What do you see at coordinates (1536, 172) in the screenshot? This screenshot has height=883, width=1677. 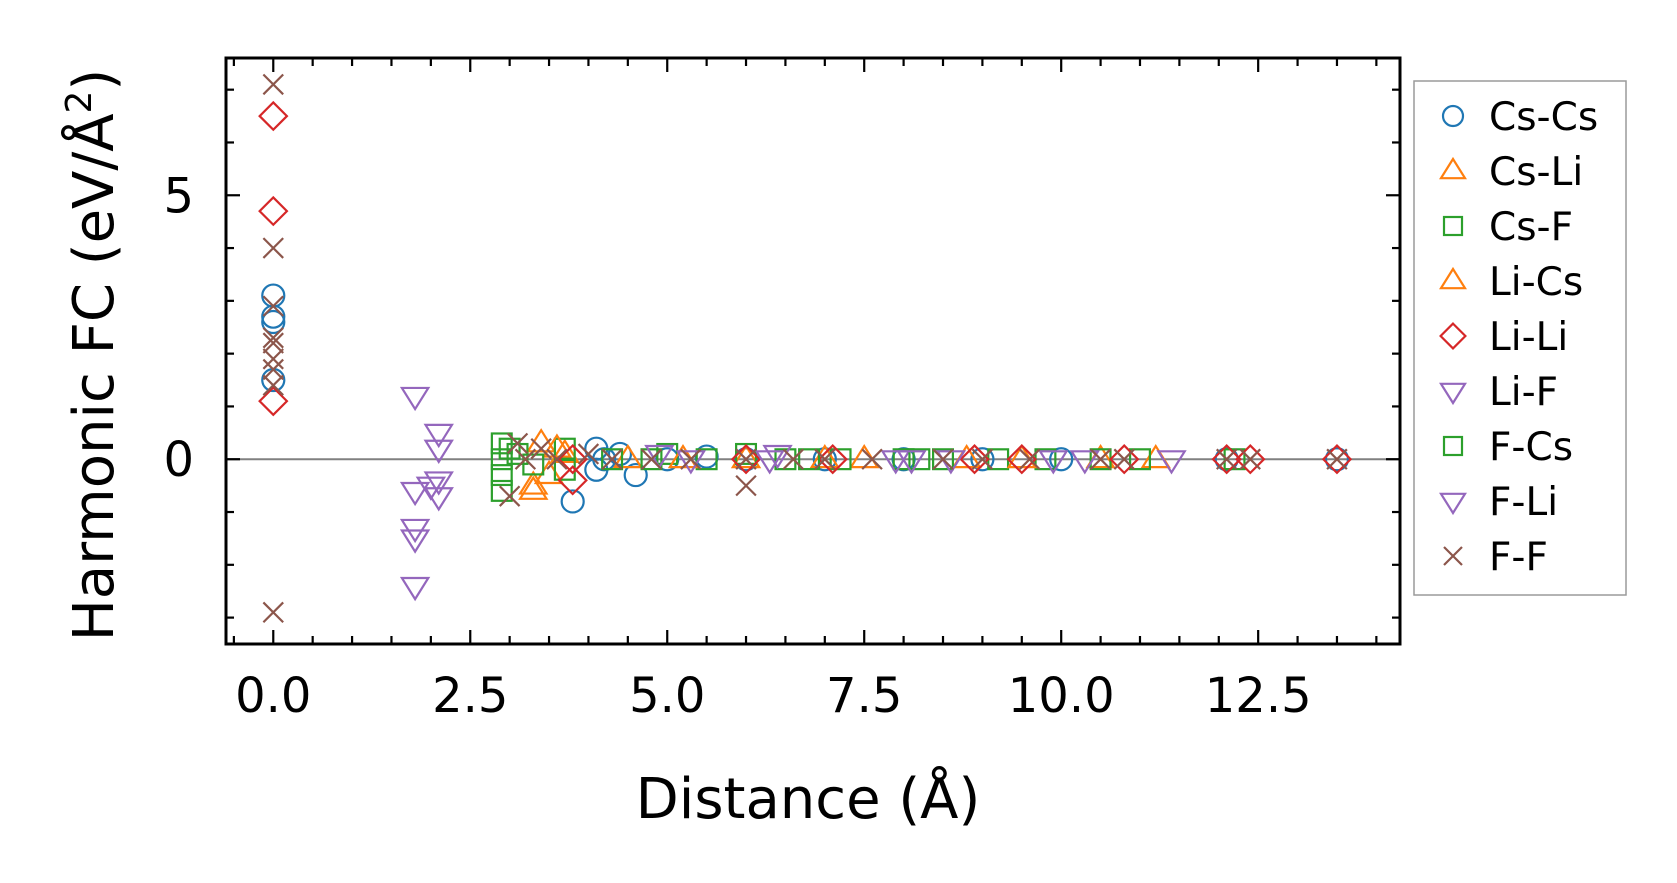 I see `legend-label: Cs-Li` at bounding box center [1536, 172].